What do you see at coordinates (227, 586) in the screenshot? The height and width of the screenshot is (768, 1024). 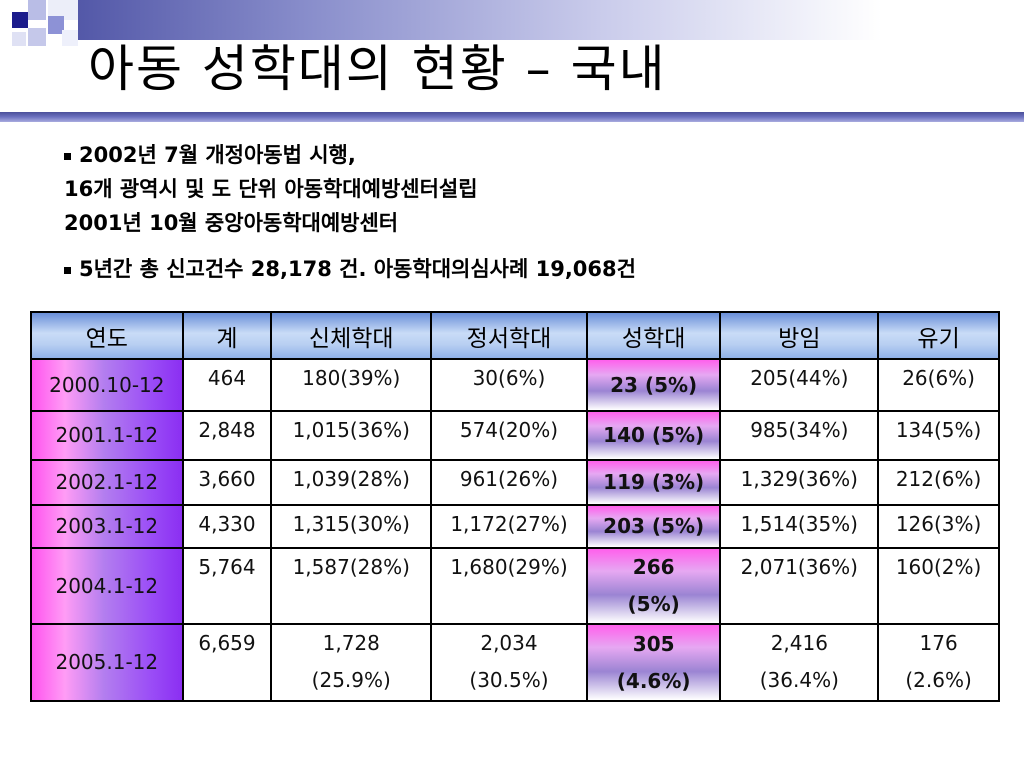 I see `total-cell: 5,764` at bounding box center [227, 586].